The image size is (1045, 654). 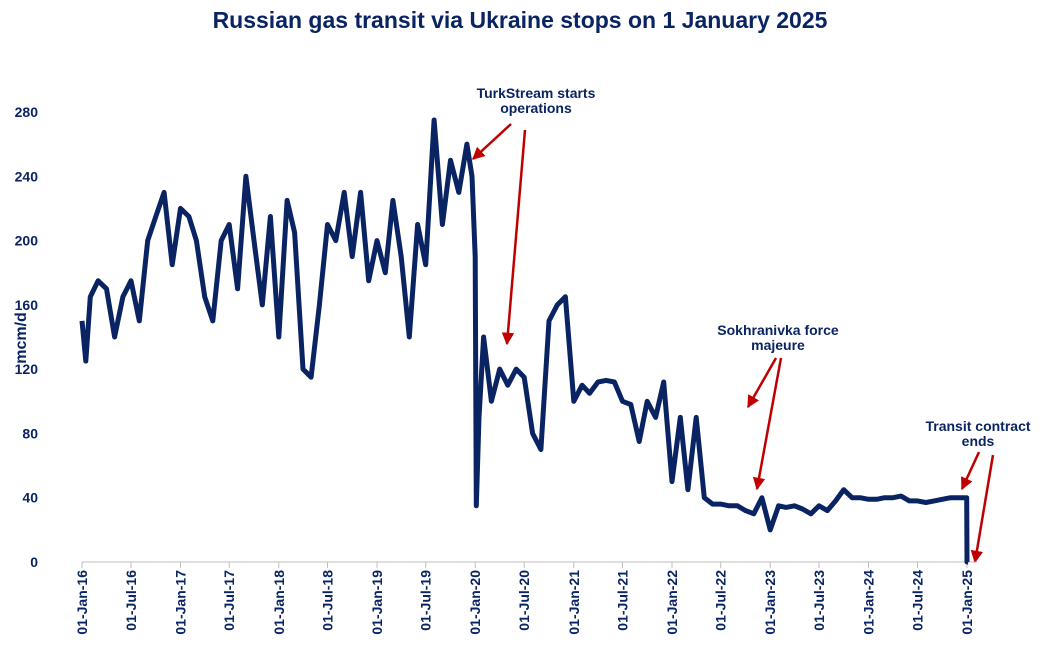 What do you see at coordinates (819, 600) in the screenshot?
I see `x-tick-label: 01-Jul-23` at bounding box center [819, 600].